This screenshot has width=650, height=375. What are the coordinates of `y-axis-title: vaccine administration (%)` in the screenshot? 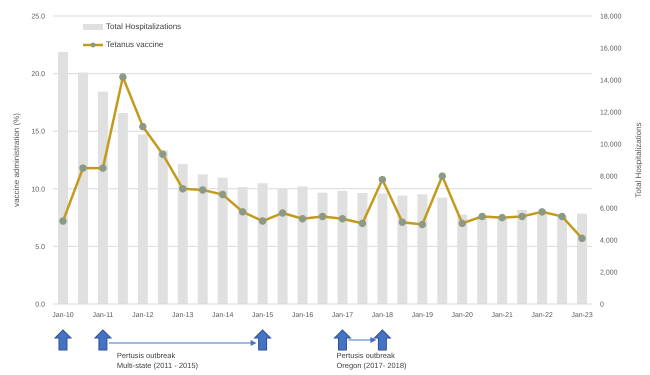 It's located at (16, 159).